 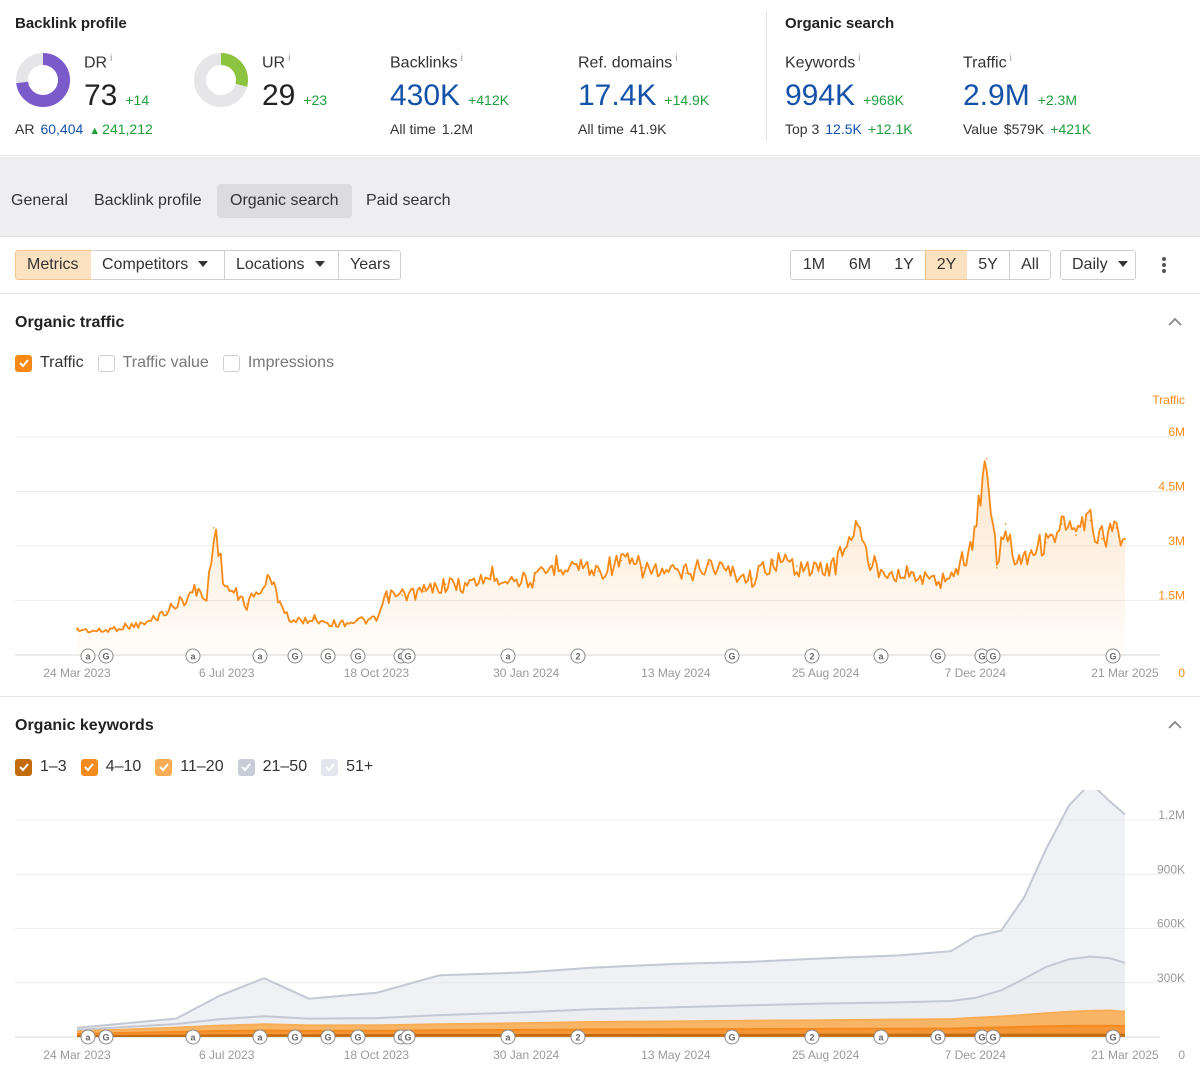 What do you see at coordinates (826, 1055) in the screenshot?
I see `keywords-x-tick-label: 25 Aug 2024` at bounding box center [826, 1055].